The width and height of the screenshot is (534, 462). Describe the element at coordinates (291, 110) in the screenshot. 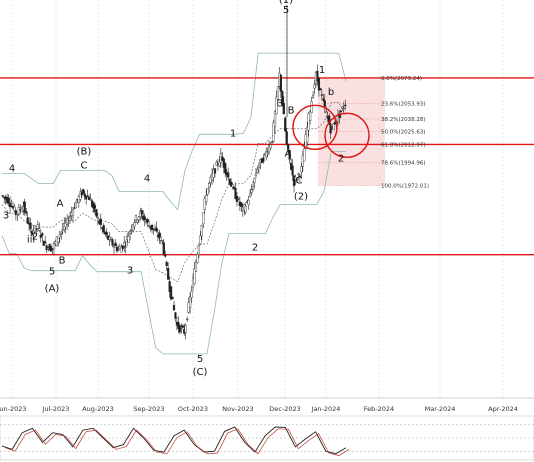

I see `wave-label: B` at that location.